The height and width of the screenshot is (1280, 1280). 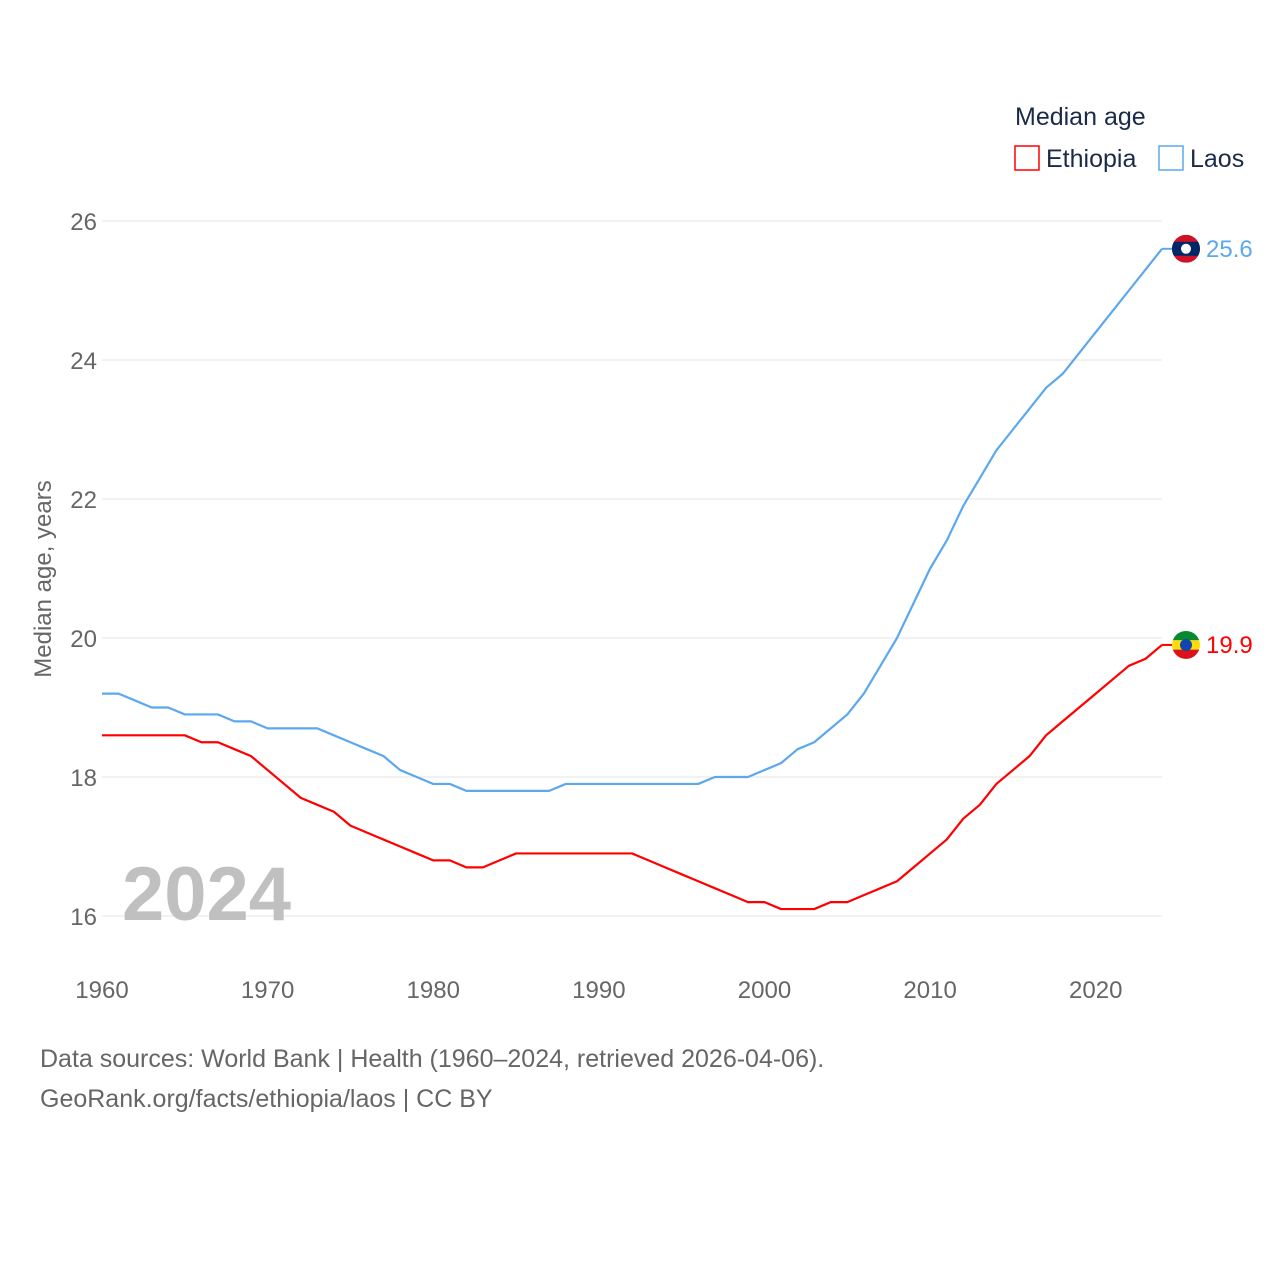 I want to click on x-tick-label: 1990, so click(x=598, y=990).